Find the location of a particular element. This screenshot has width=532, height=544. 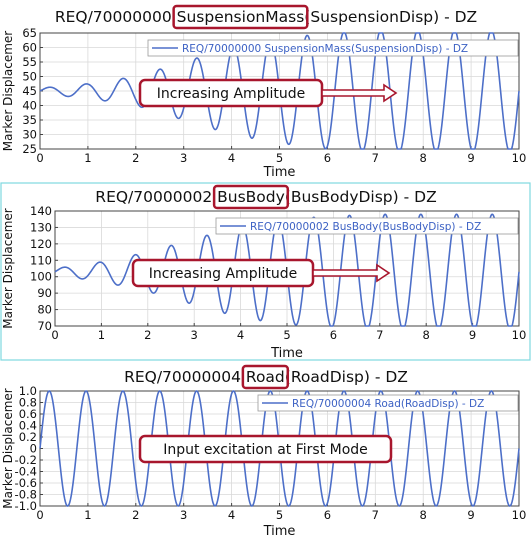

chart-title: REQ/70000004 Road(RoadDisp) - DZ is located at coordinates (266, 377).